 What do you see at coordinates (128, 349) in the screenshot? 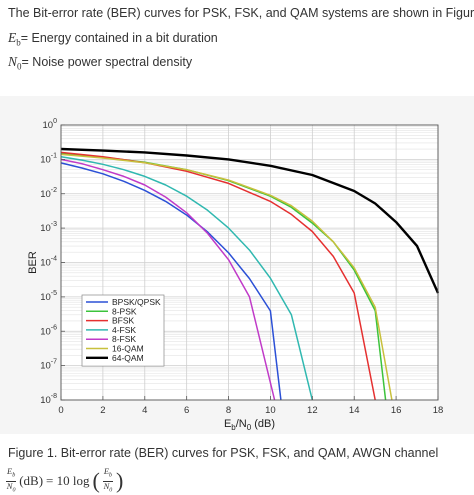
I see `legend-label: 16-QAM` at bounding box center [128, 349].